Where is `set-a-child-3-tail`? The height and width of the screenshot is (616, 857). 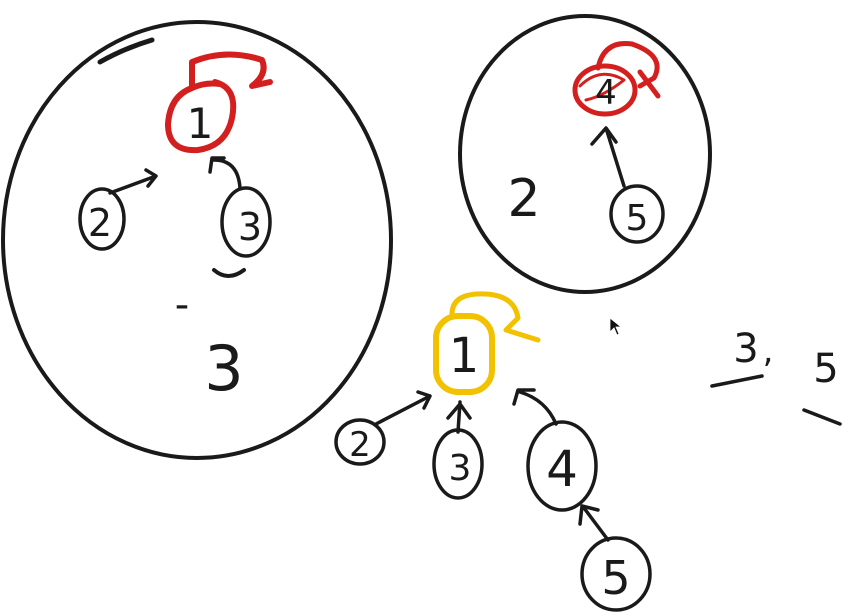 set-a-child-3-tail is located at coordinates (229, 273).